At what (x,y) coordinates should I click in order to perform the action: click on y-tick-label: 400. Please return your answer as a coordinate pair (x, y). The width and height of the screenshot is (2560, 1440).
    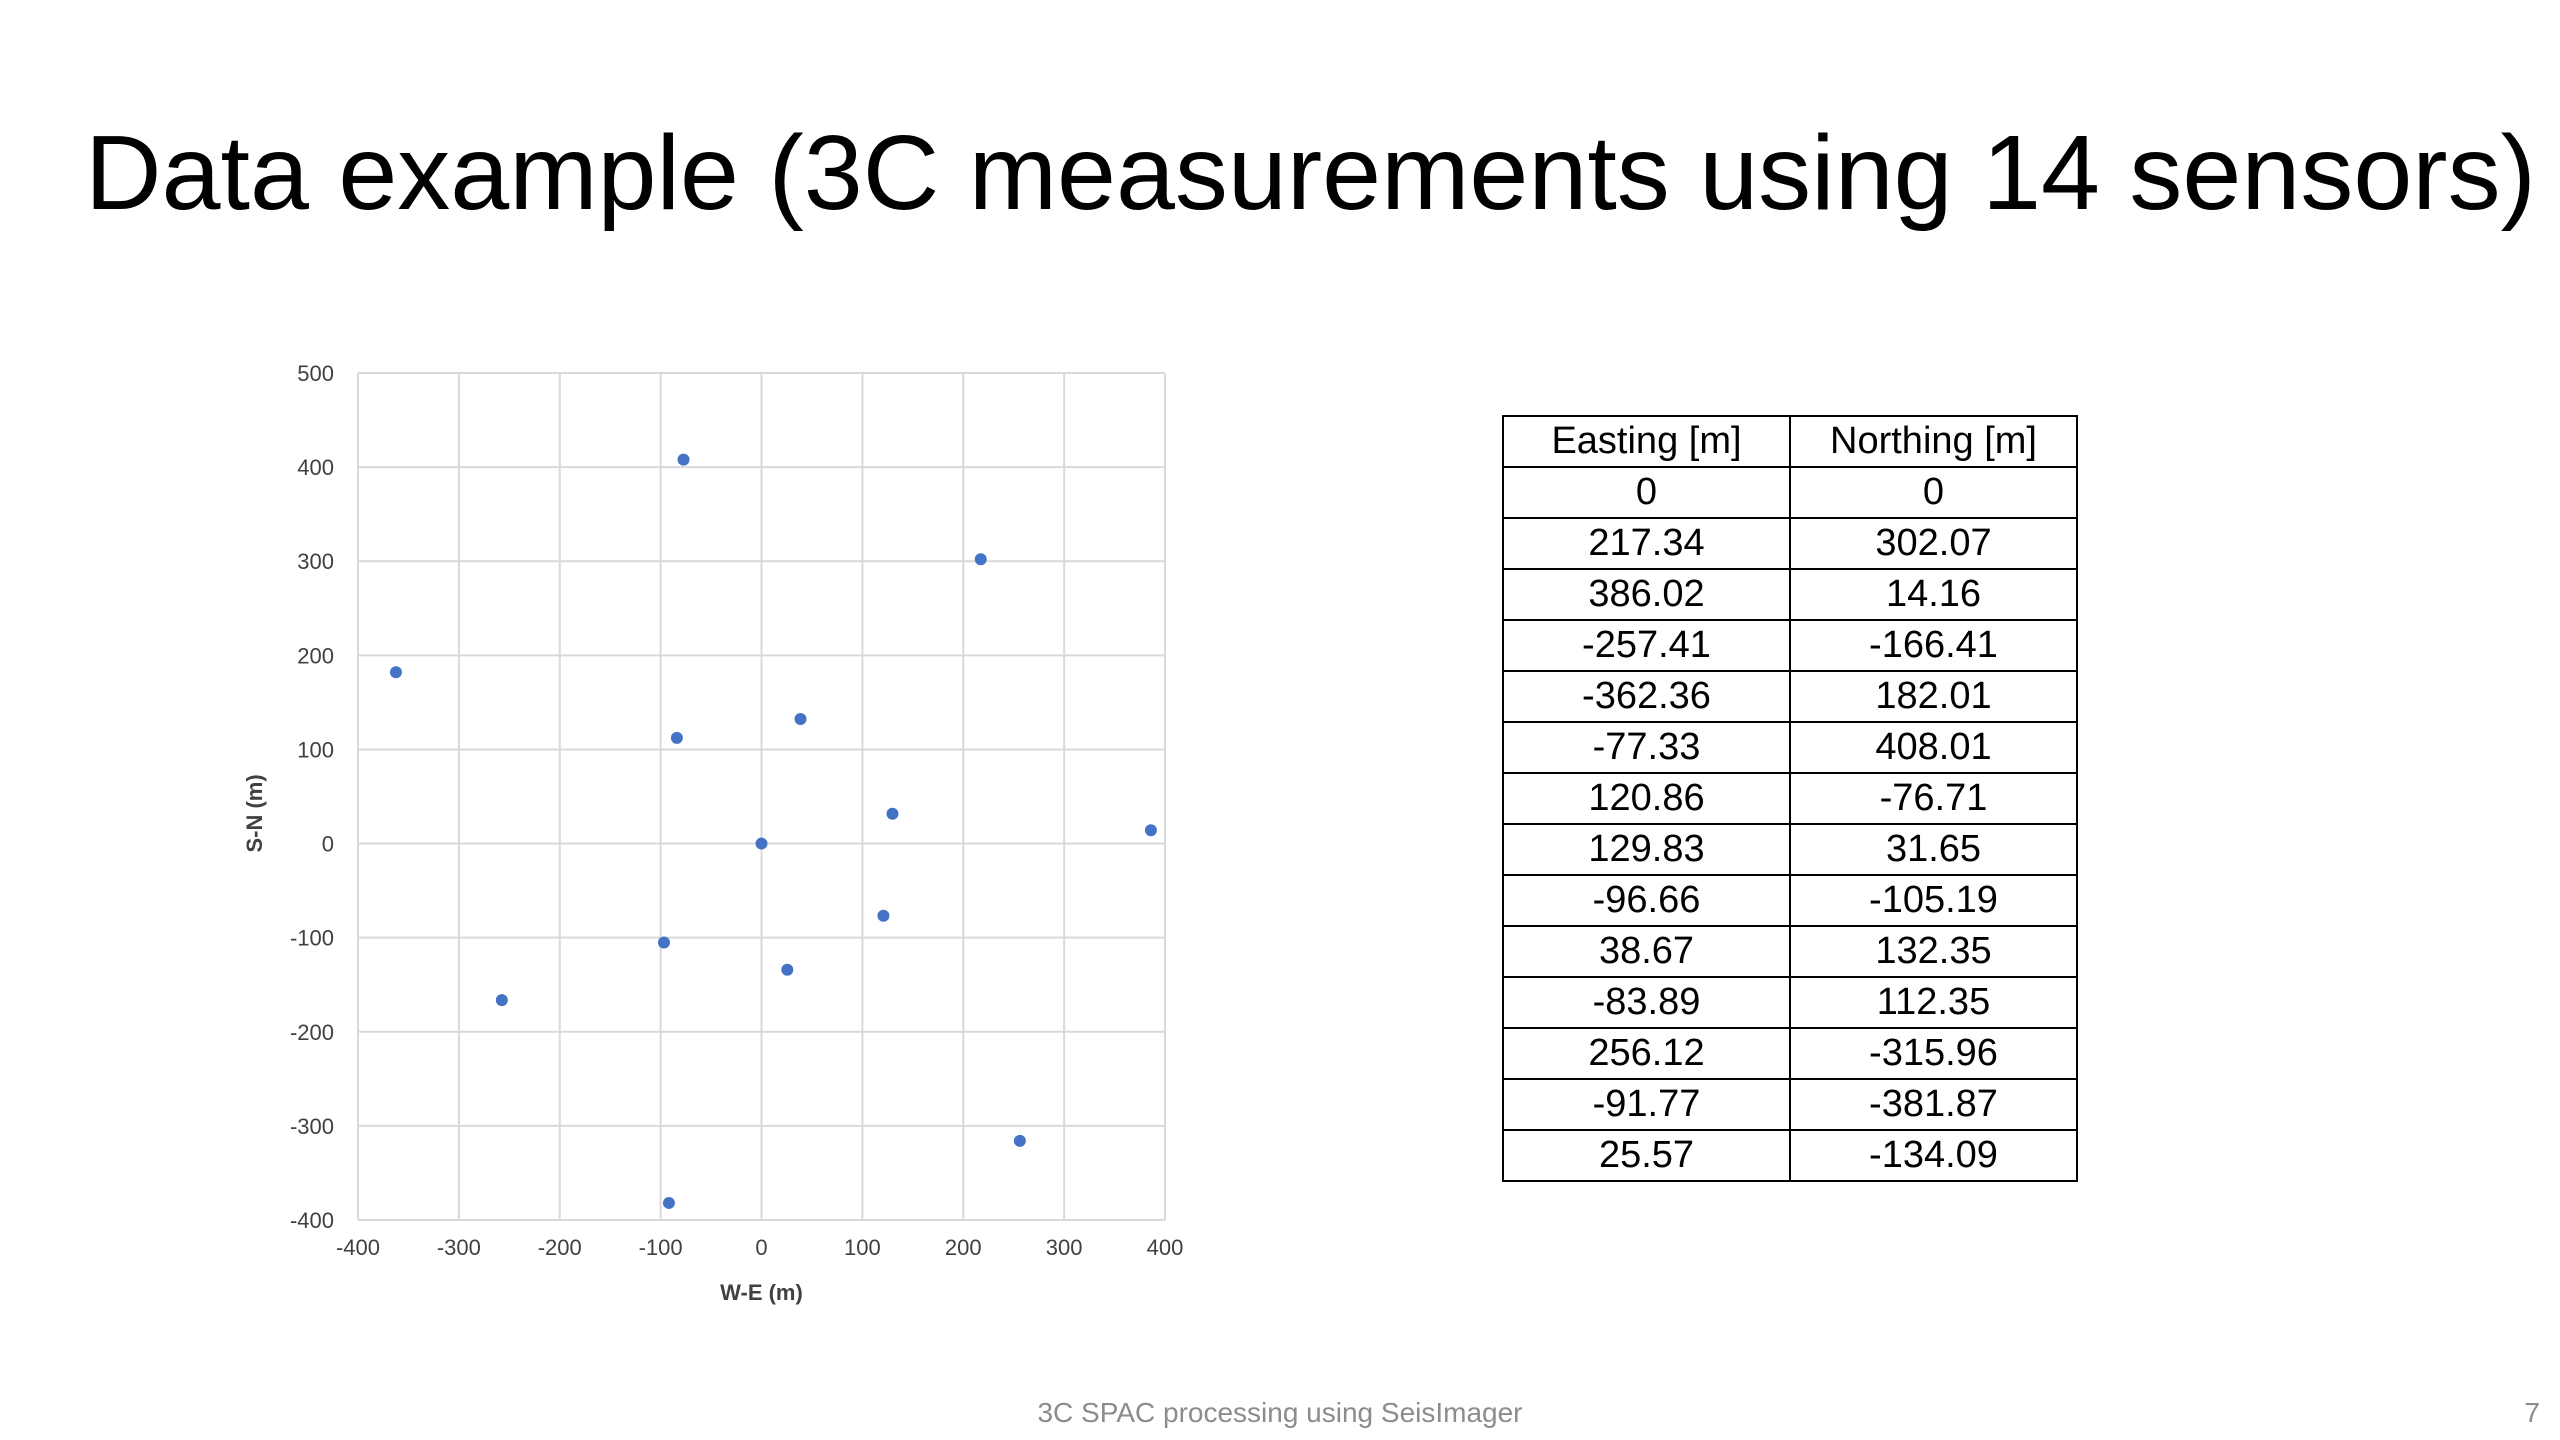
    Looking at the image, I should click on (315, 467).